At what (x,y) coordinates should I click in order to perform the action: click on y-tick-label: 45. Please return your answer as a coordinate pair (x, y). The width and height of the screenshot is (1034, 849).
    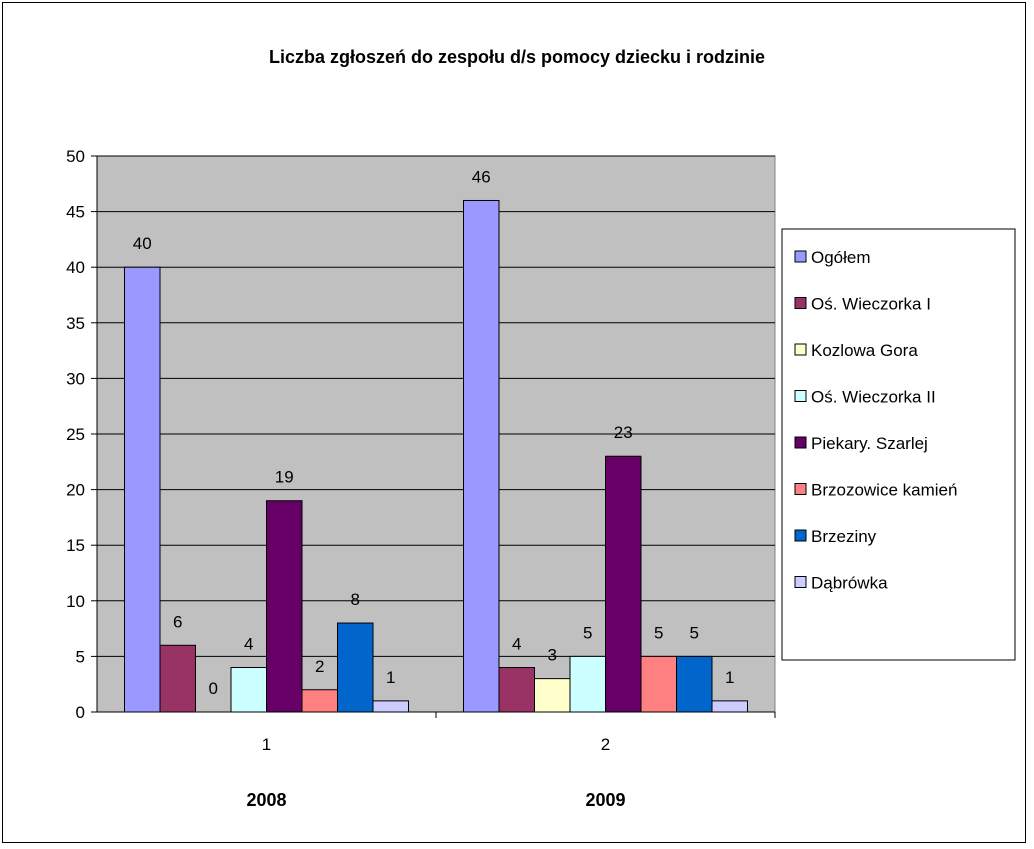
    Looking at the image, I should click on (75, 212).